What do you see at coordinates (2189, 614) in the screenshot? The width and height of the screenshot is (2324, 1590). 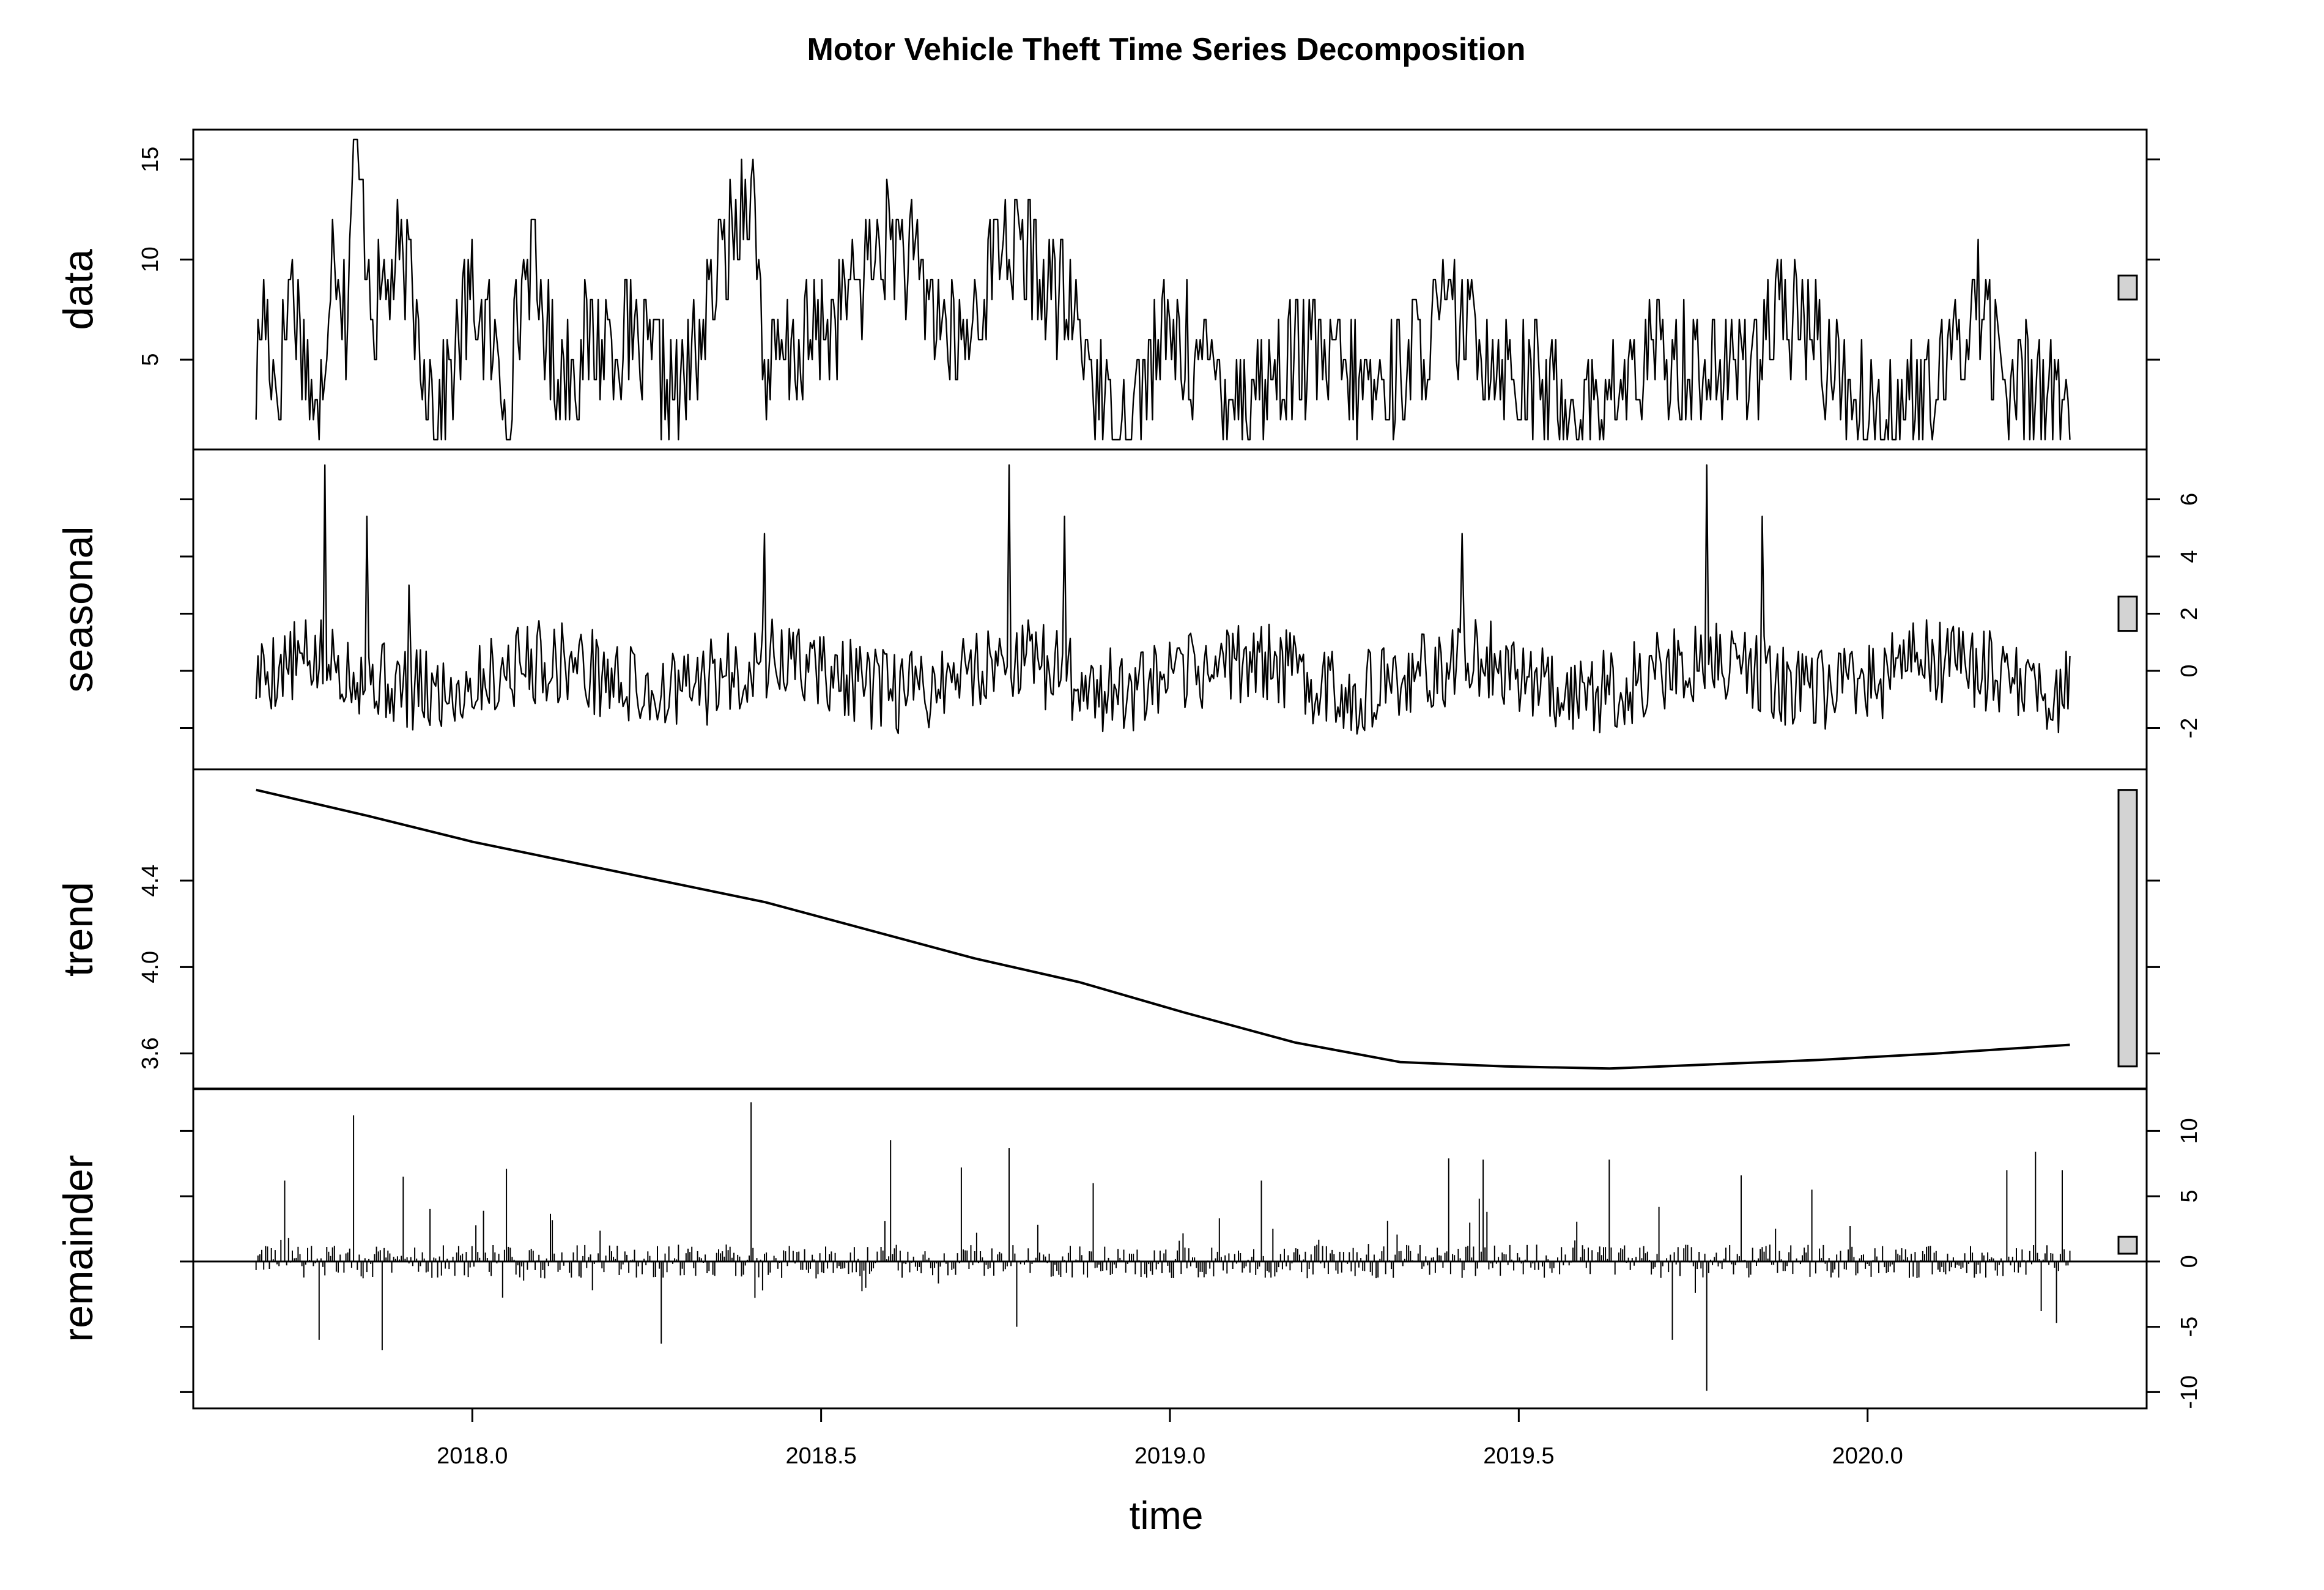 I see `y-tick-label: 2` at bounding box center [2189, 614].